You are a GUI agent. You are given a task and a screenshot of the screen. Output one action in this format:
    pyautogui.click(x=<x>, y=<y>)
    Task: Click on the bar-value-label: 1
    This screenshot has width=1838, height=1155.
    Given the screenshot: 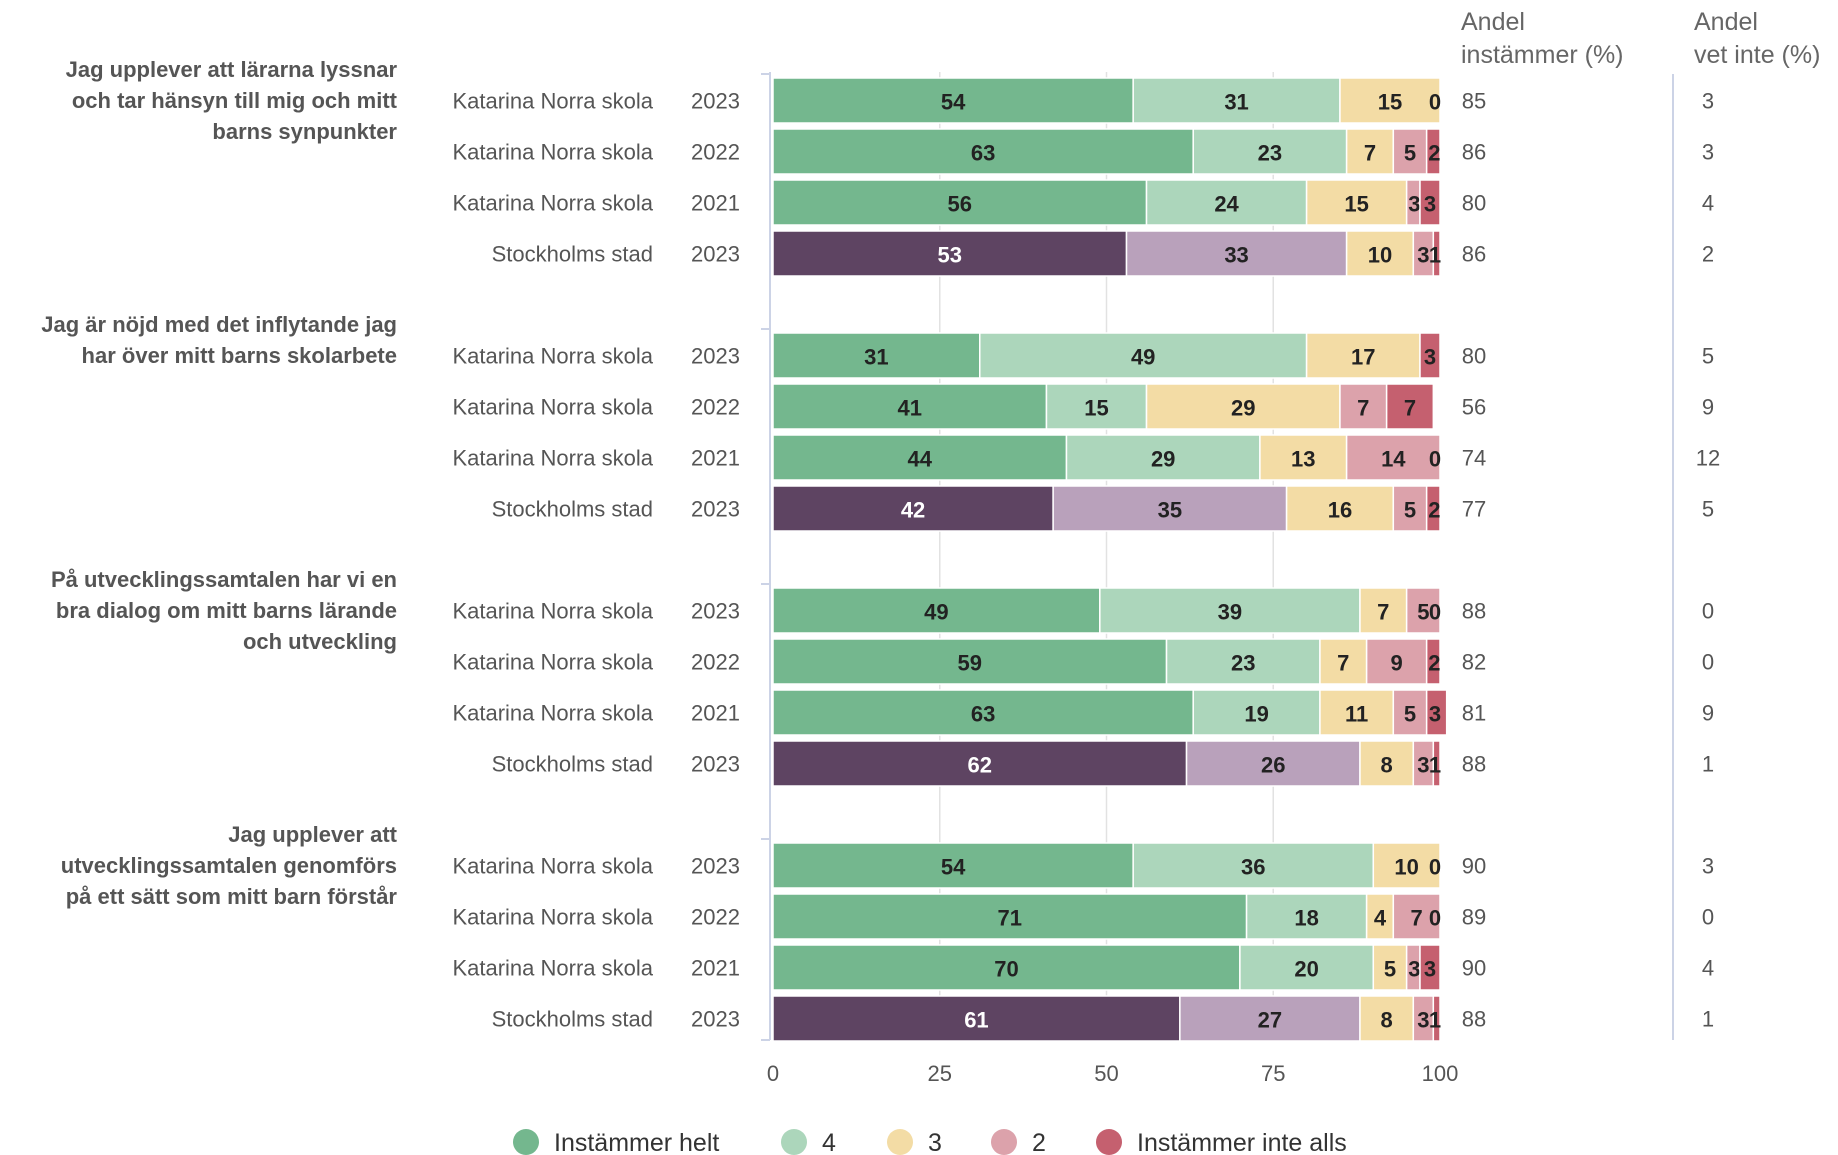 What is the action you would take?
    pyautogui.click(x=1435, y=765)
    